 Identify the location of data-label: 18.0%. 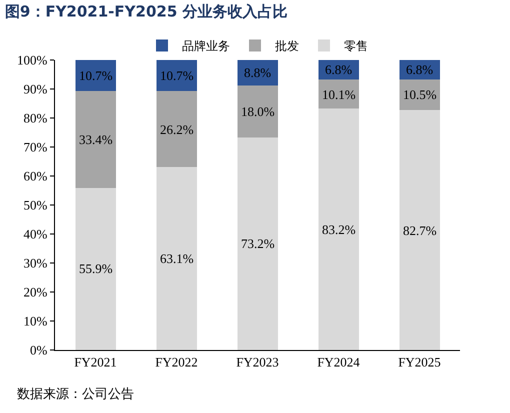
(258, 111).